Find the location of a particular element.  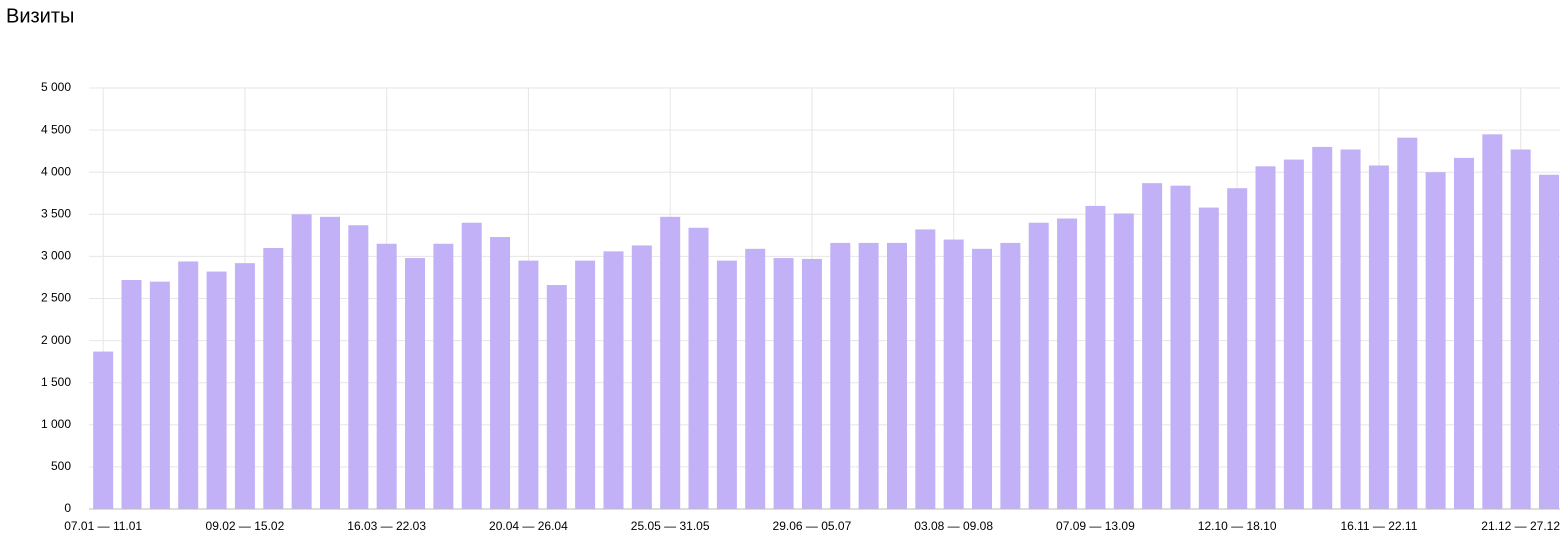

x-tick-label: 03.08 — 09.08 is located at coordinates (953, 526).